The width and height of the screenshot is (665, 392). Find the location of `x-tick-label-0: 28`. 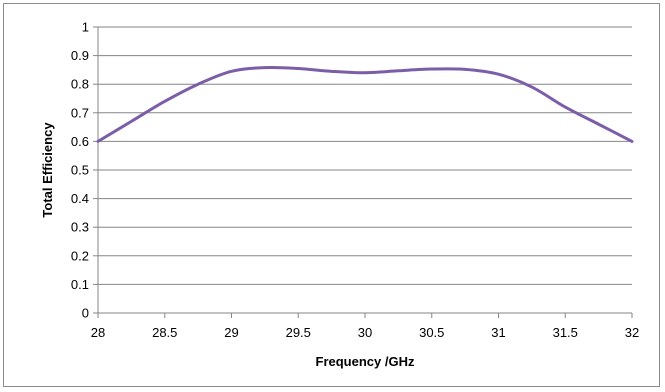

x-tick-label-0: 28 is located at coordinates (98, 332).